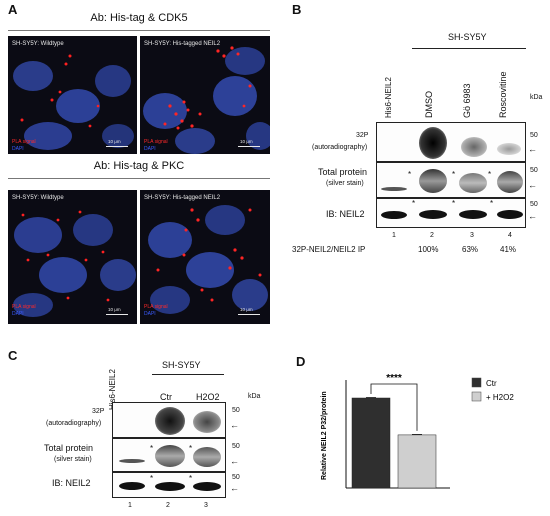 The image size is (550, 516). What do you see at coordinates (72, 257) in the screenshot?
I see `micrograph-pkc-wildtype: SH-SY5Y: Wildtype PLA signal DAPI 10 μm` at bounding box center [72, 257].